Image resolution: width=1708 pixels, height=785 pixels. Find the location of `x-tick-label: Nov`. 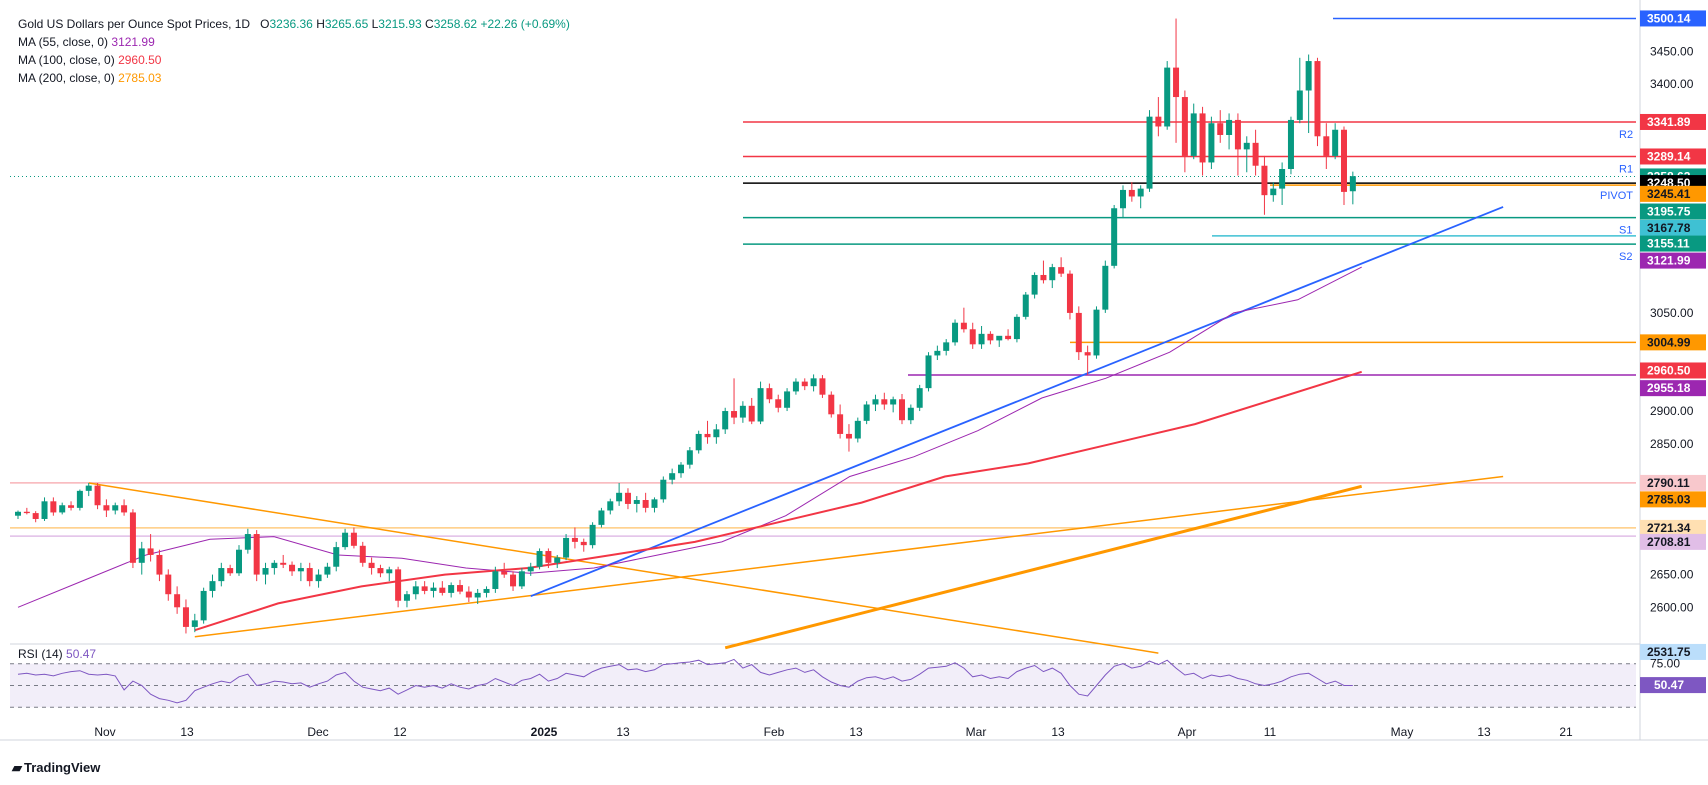

x-tick-label: Nov is located at coordinates (104, 732).